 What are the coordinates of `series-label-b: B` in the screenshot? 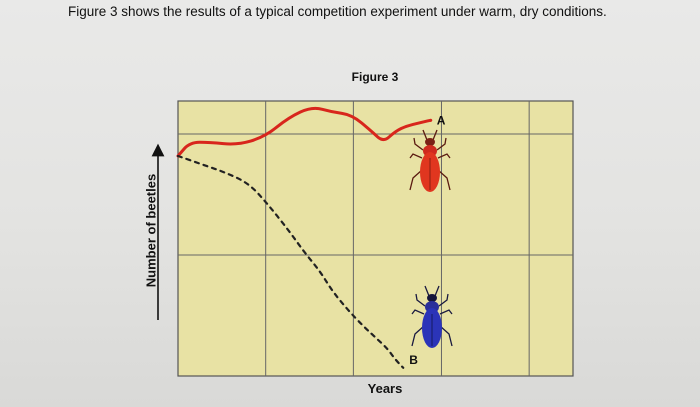 It's located at (413, 360).